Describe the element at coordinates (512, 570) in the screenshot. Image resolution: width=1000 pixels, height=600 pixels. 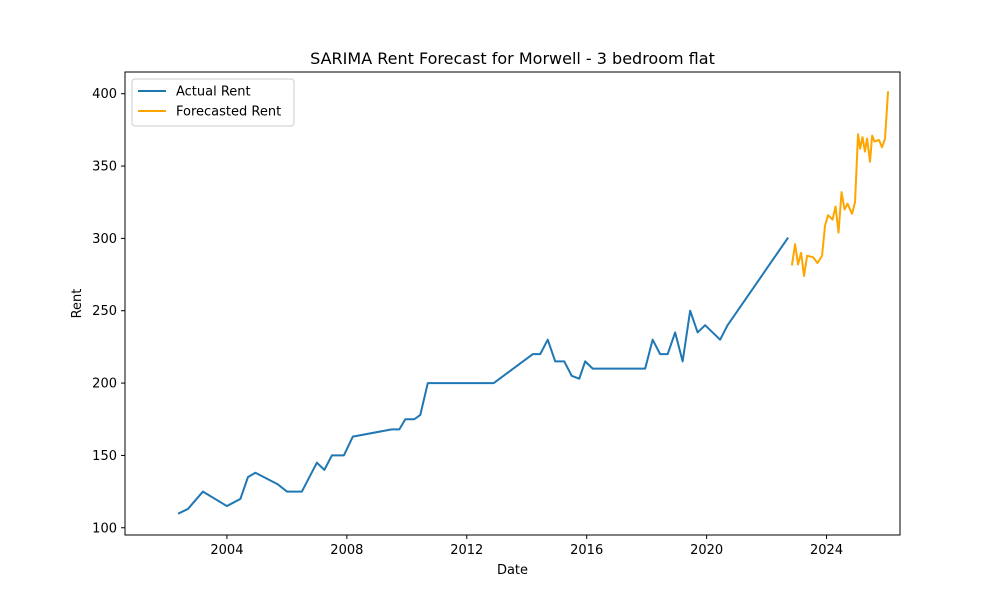
I see `x-axis-label: Date` at that location.